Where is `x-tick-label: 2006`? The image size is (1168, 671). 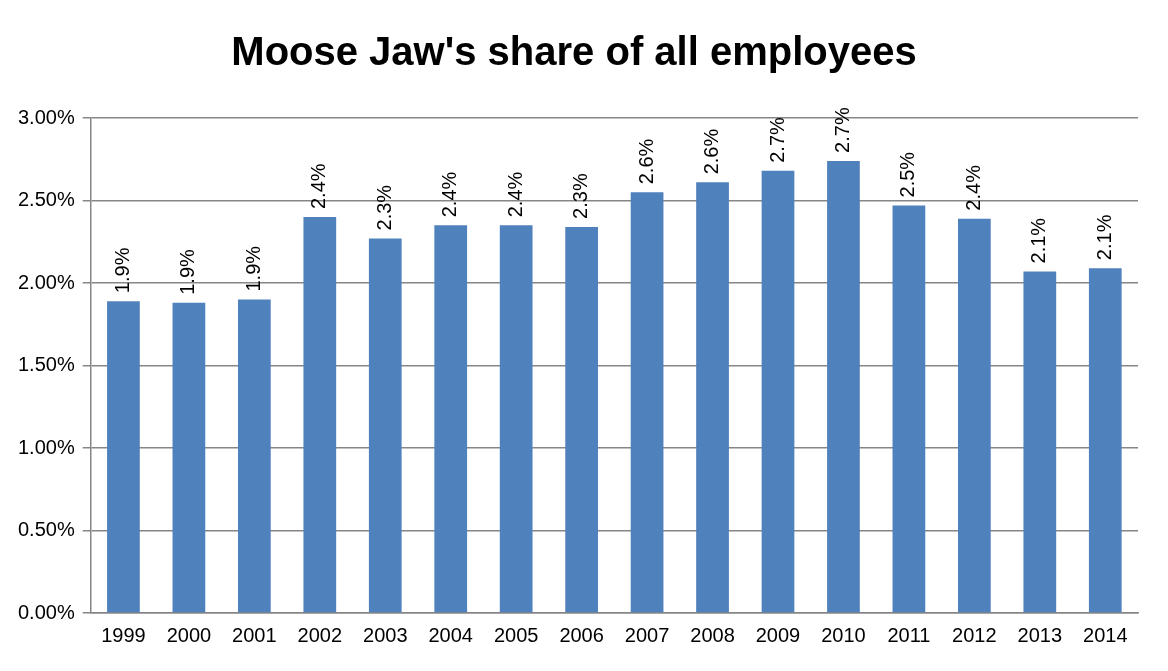 x-tick-label: 2006 is located at coordinates (581, 634).